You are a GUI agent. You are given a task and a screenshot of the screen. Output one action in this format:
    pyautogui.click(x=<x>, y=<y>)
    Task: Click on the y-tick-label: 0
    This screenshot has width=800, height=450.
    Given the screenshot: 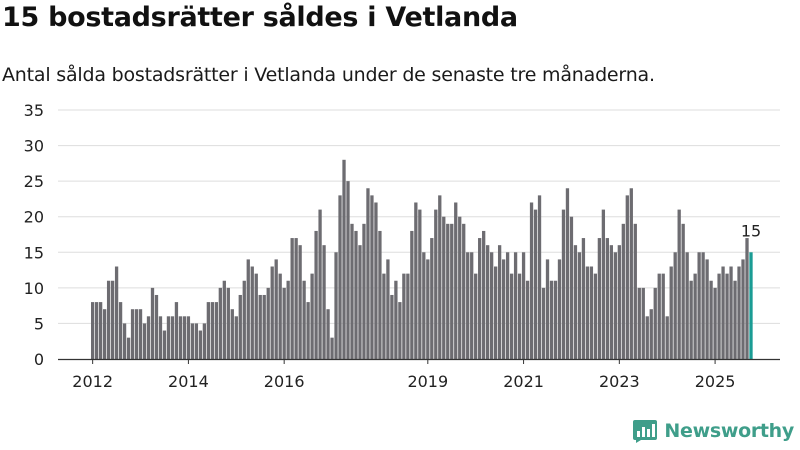 What is the action you would take?
    pyautogui.click(x=39, y=359)
    